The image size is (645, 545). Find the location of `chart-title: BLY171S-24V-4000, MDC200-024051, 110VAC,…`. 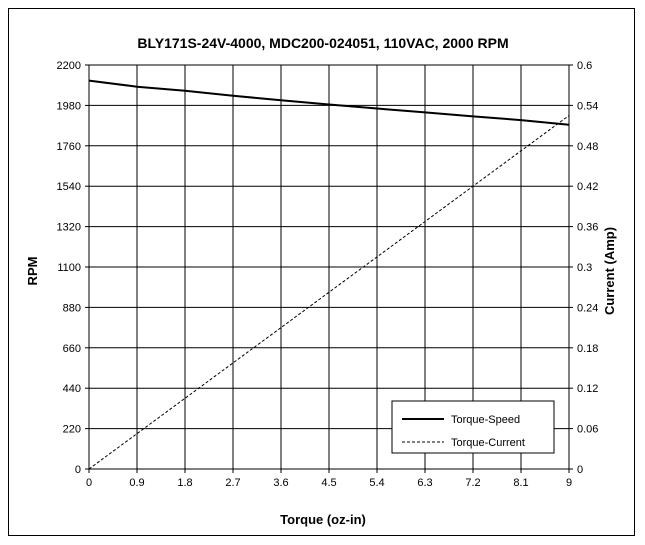

chart-title: BLY171S-24V-4000, MDC200-024051, 110VAC,… is located at coordinates (322, 43).